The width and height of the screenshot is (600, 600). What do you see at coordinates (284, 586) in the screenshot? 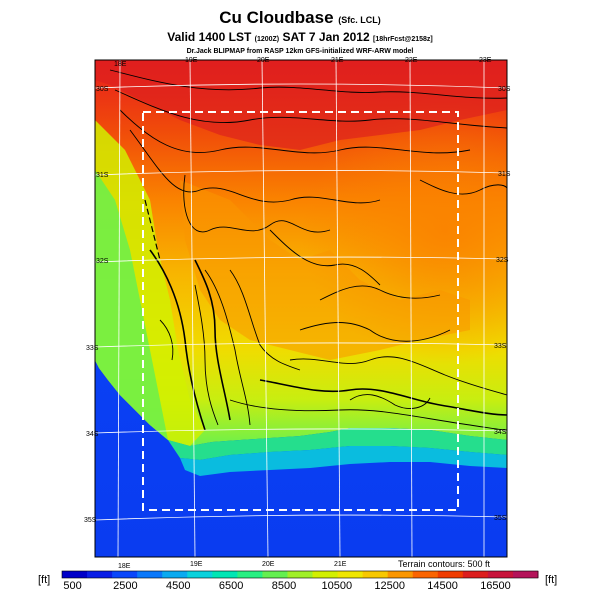
I see `colorbar-tick-label: 8500` at bounding box center [284, 586].